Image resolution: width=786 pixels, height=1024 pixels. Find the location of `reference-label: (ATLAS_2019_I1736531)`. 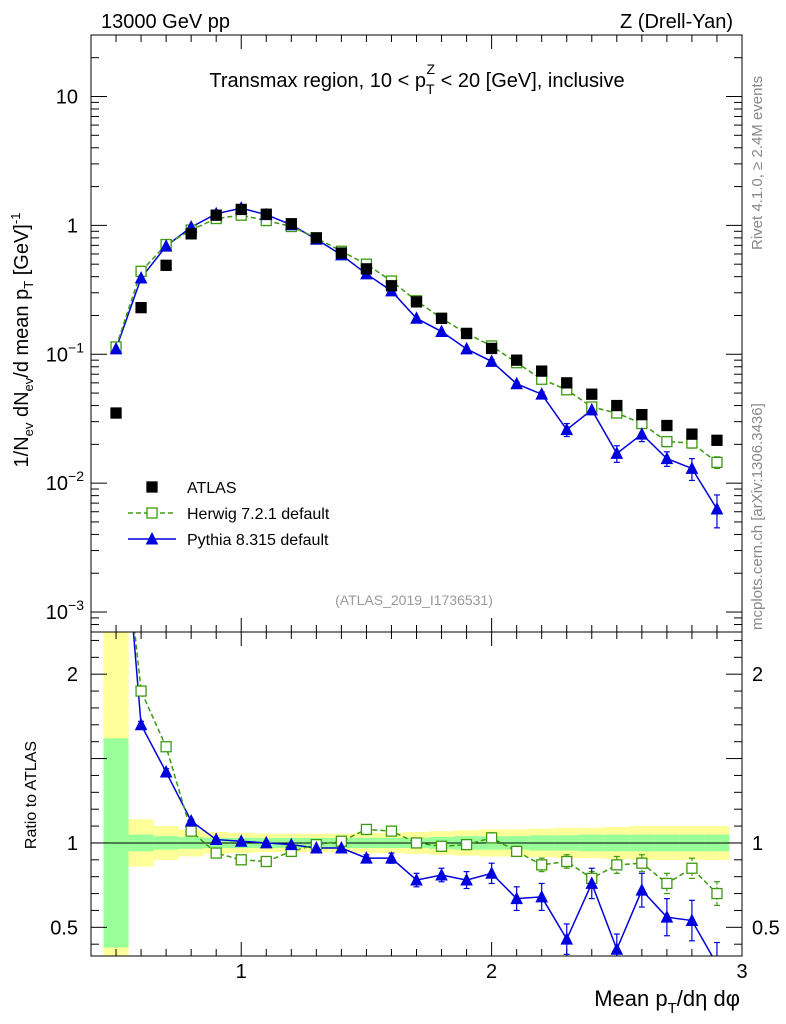

reference-label: (ATLAS_2019_I1736531) is located at coordinates (414, 600).